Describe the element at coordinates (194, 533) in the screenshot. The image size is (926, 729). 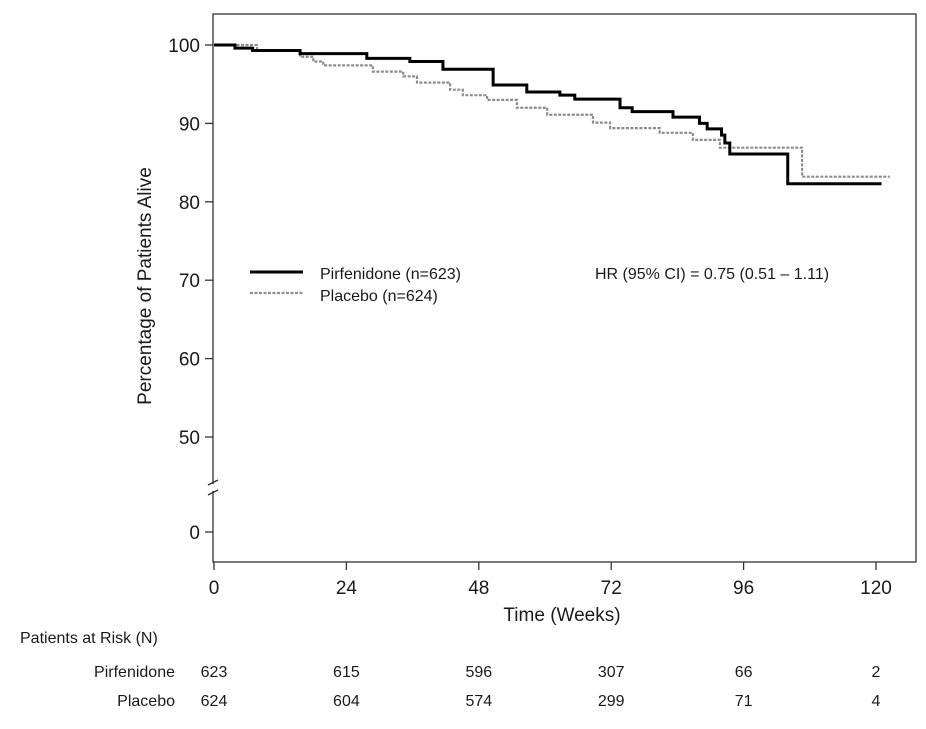
I see `y-tick-label: 0` at that location.